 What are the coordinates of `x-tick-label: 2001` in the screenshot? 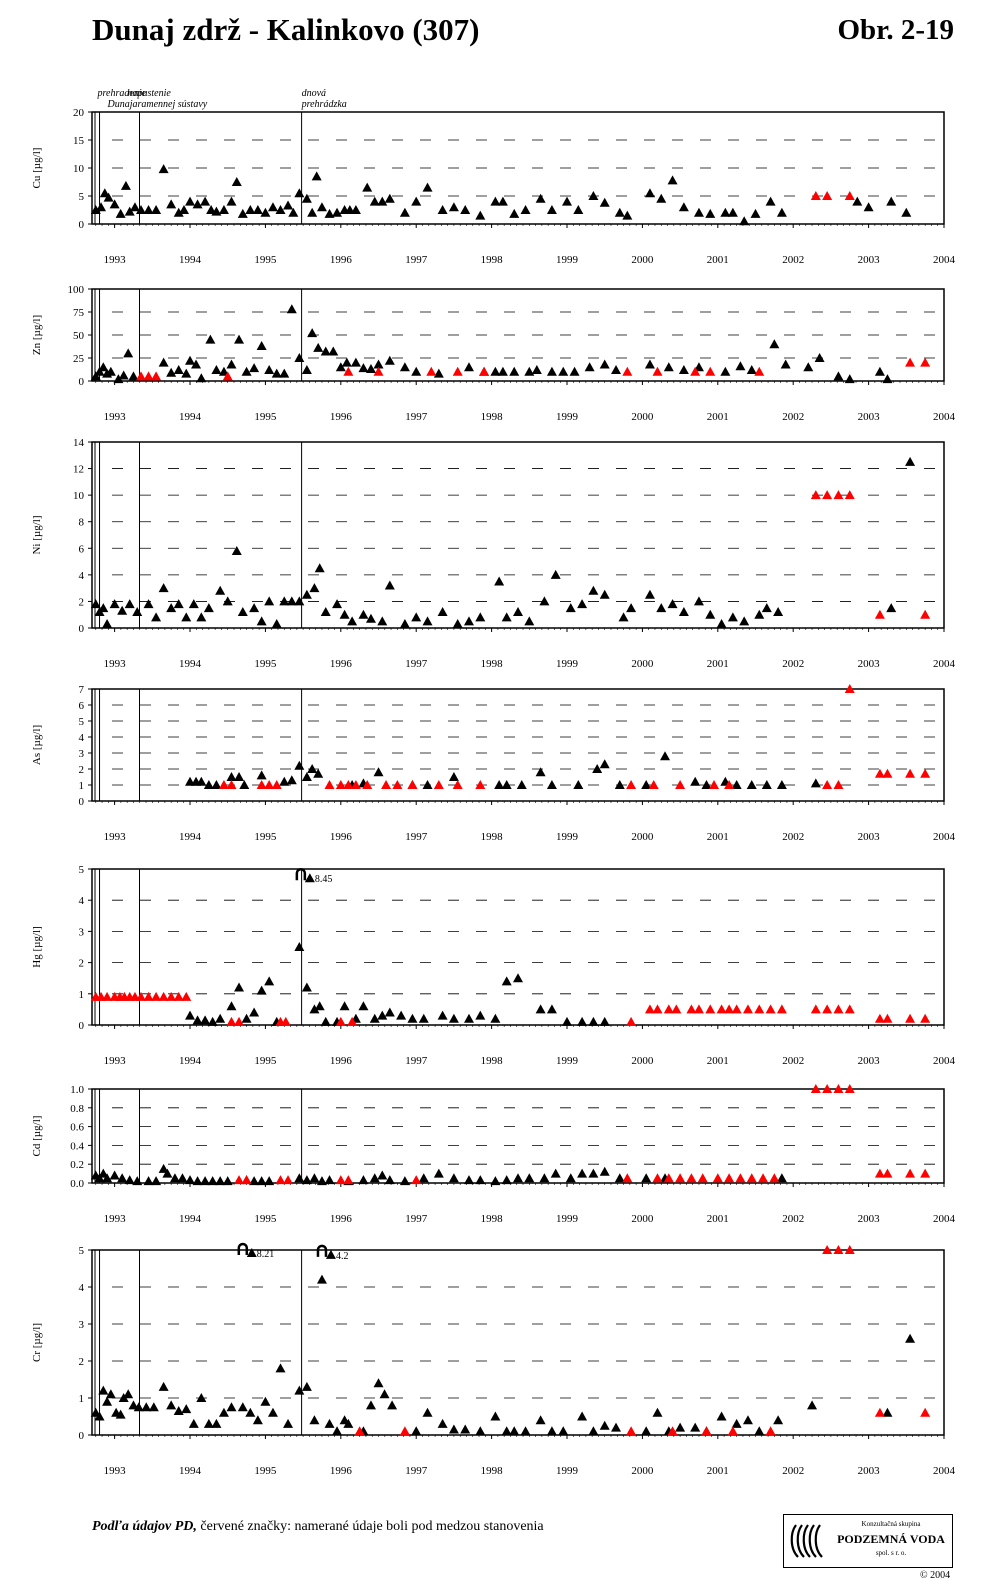 It's located at (718, 1471).